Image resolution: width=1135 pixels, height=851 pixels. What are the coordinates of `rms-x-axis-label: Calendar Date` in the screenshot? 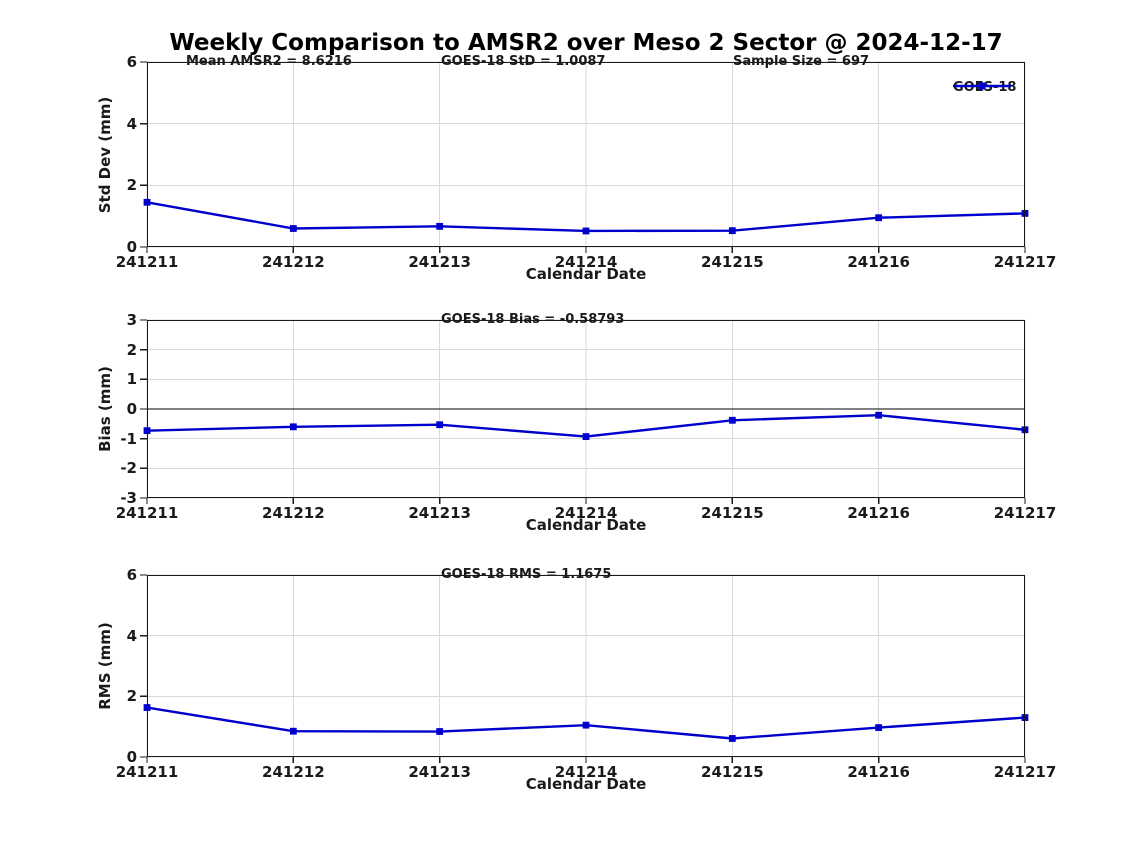 It's located at (586, 784).